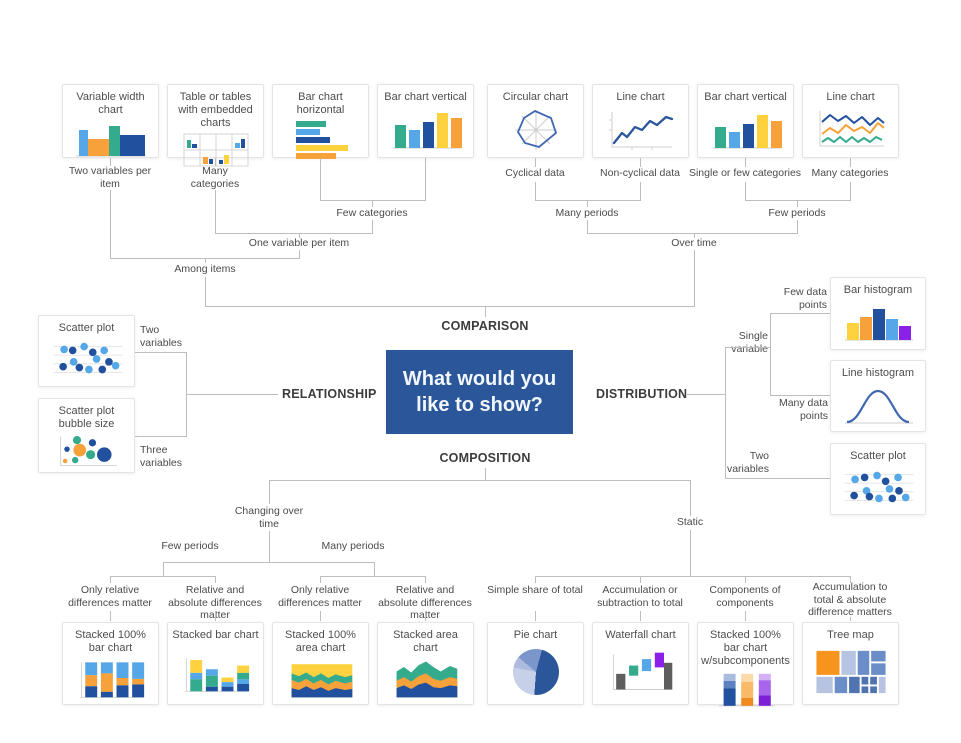 The image size is (961, 743). What do you see at coordinates (797, 213) in the screenshot?
I see `branch-label-few-periods: Few periods` at bounding box center [797, 213].